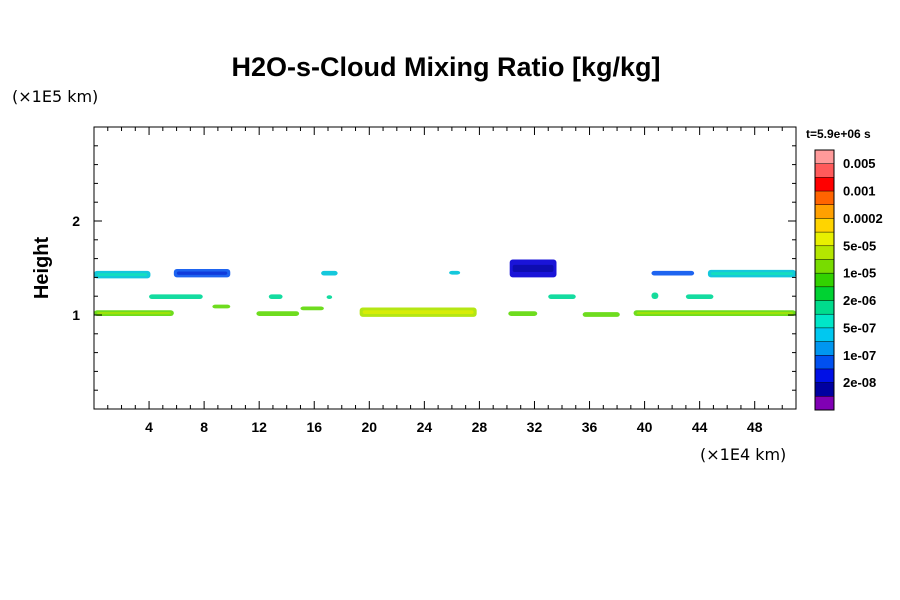 Image resolution: width=900 pixels, height=600 pixels. I want to click on x-tick-label: 28, so click(480, 427).